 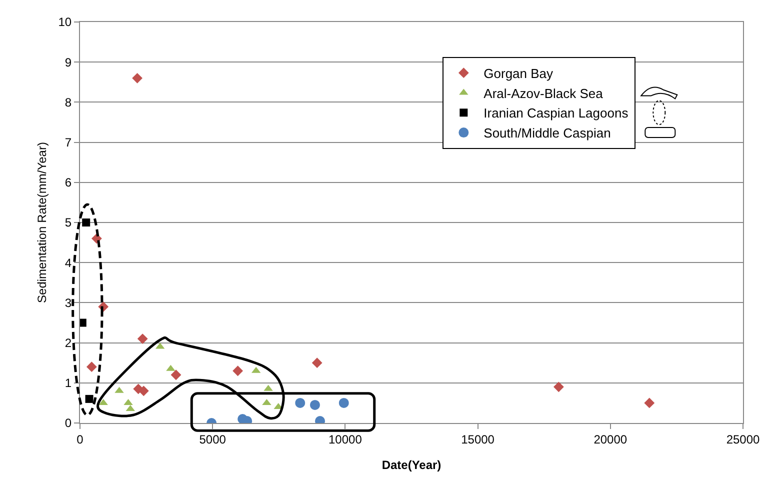 What do you see at coordinates (519, 73) in the screenshot?
I see `legend-label: Gorgan Bay` at bounding box center [519, 73].